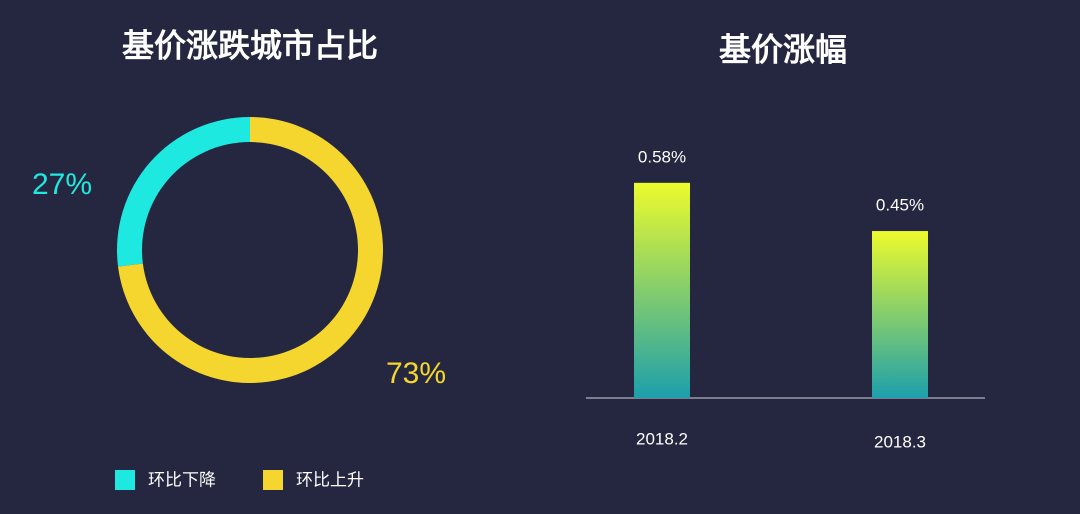 This screenshot has height=514, width=1080. What do you see at coordinates (662, 156) in the screenshot?
I see `value-label: 0.58%` at bounding box center [662, 156].